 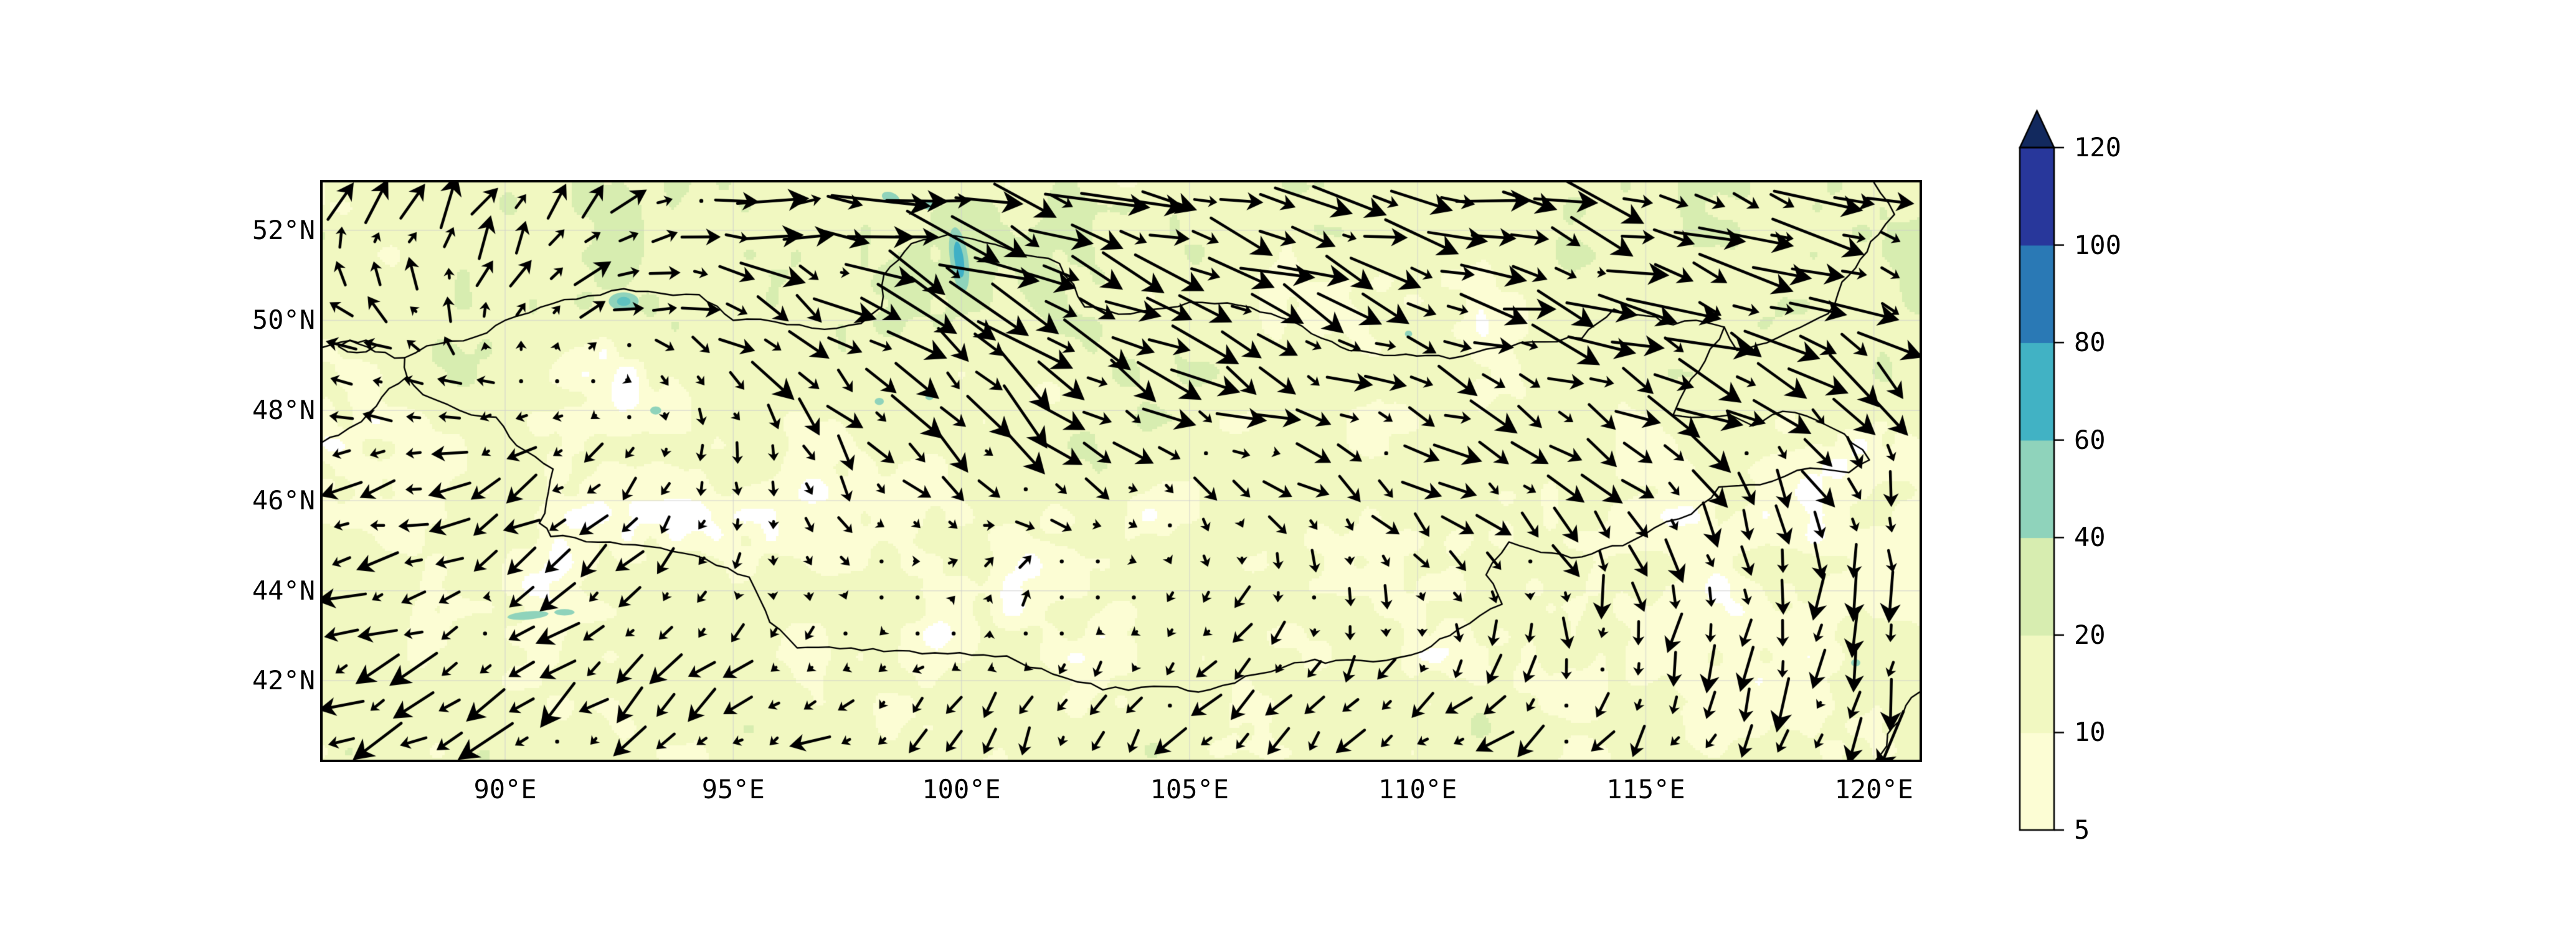 I want to click on y-tick-label: 48°N, so click(x=284, y=410).